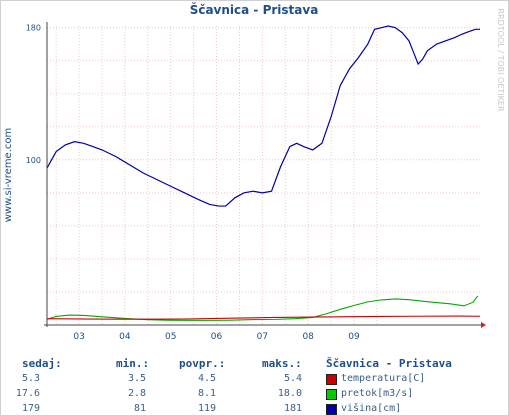 The image size is (509, 416). I want to click on rrdtool-watermark-text: RRDTOOL / TOBI OETIKER, so click(500, 59).